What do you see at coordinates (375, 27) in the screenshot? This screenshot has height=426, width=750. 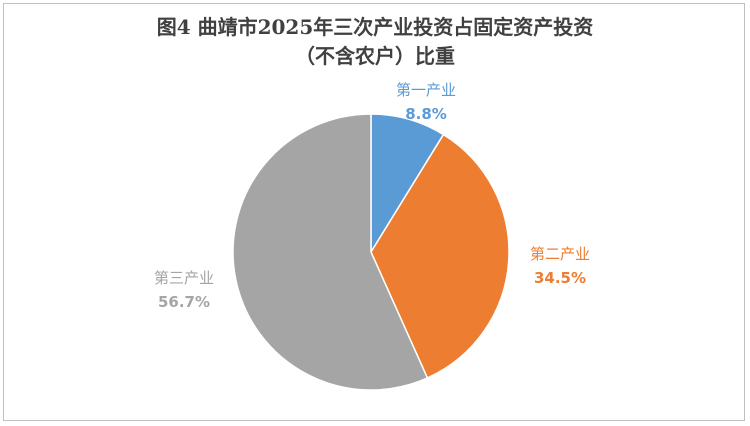 I see `chart-title: 图4 曲靖市2025年三次产业投资占固定资产投资` at bounding box center [375, 27].